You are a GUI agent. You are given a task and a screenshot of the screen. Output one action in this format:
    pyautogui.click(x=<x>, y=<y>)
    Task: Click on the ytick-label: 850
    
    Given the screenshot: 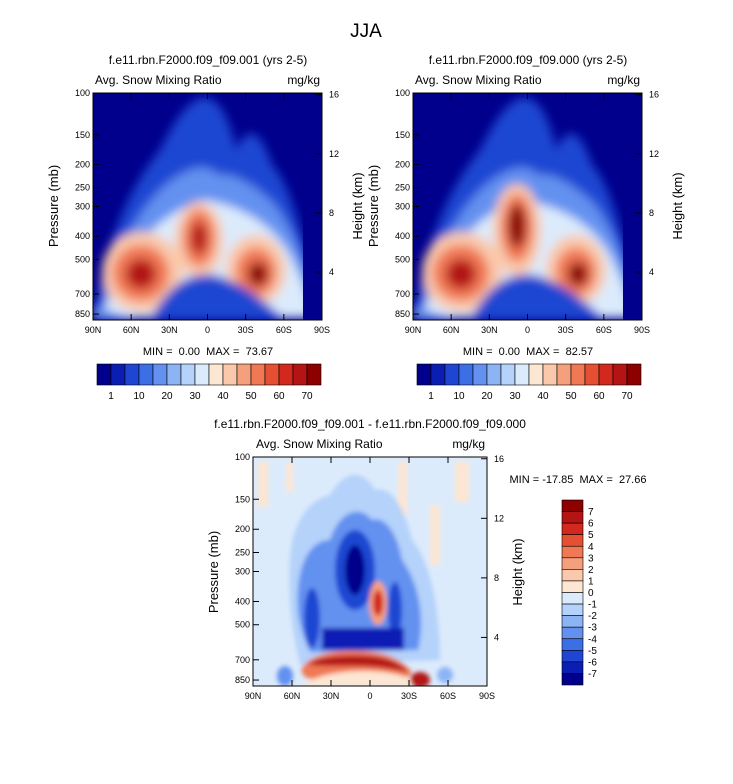 What is the action you would take?
    pyautogui.click(x=82, y=314)
    